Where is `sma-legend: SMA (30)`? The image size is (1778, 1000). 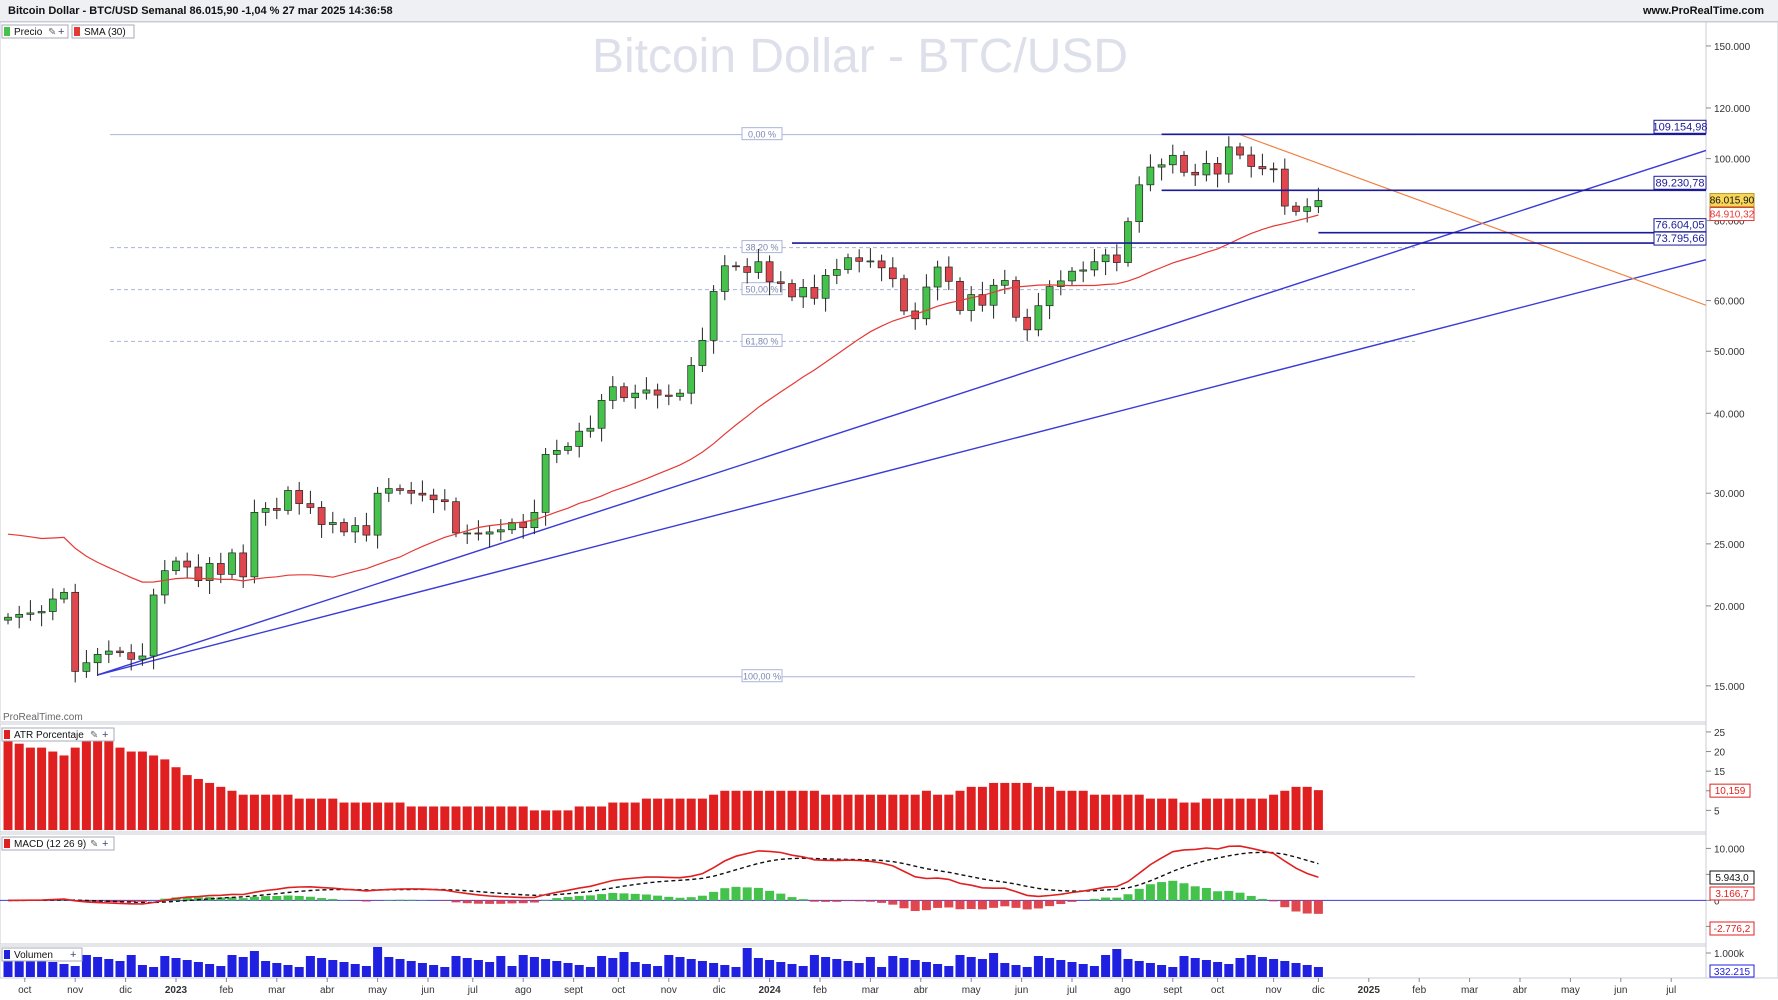 sma-legend: SMA (30) is located at coordinates (103, 31).